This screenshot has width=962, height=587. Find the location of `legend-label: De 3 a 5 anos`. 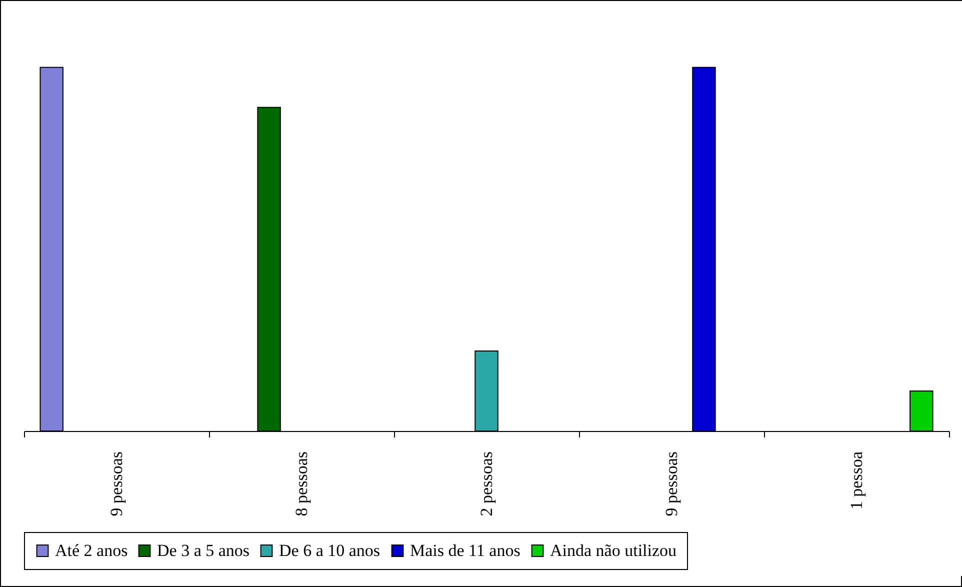

legend-label: De 3 a 5 anos is located at coordinates (203, 550).